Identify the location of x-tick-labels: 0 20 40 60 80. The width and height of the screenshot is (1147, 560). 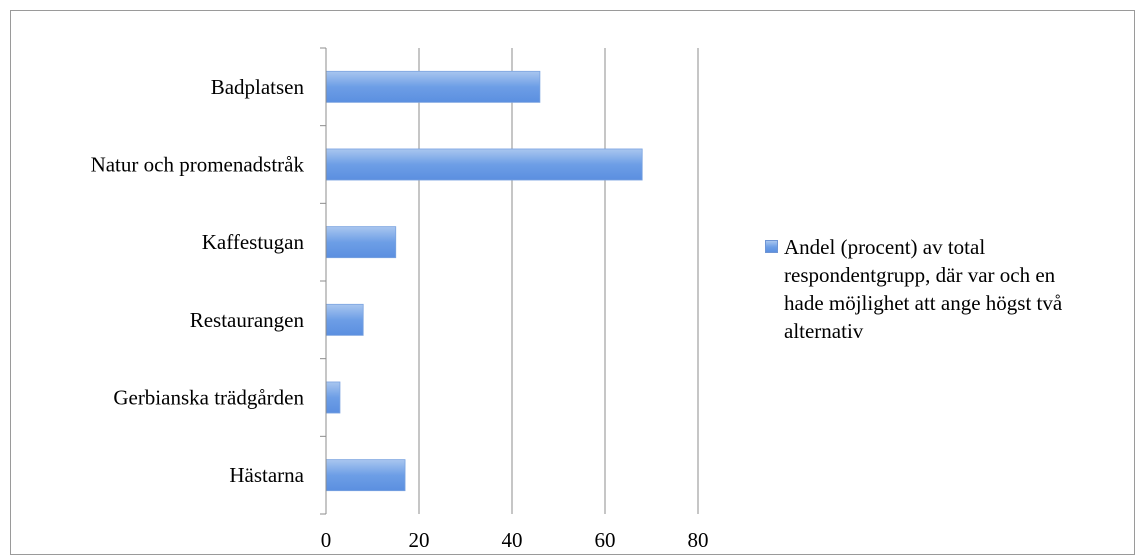
(515, 540).